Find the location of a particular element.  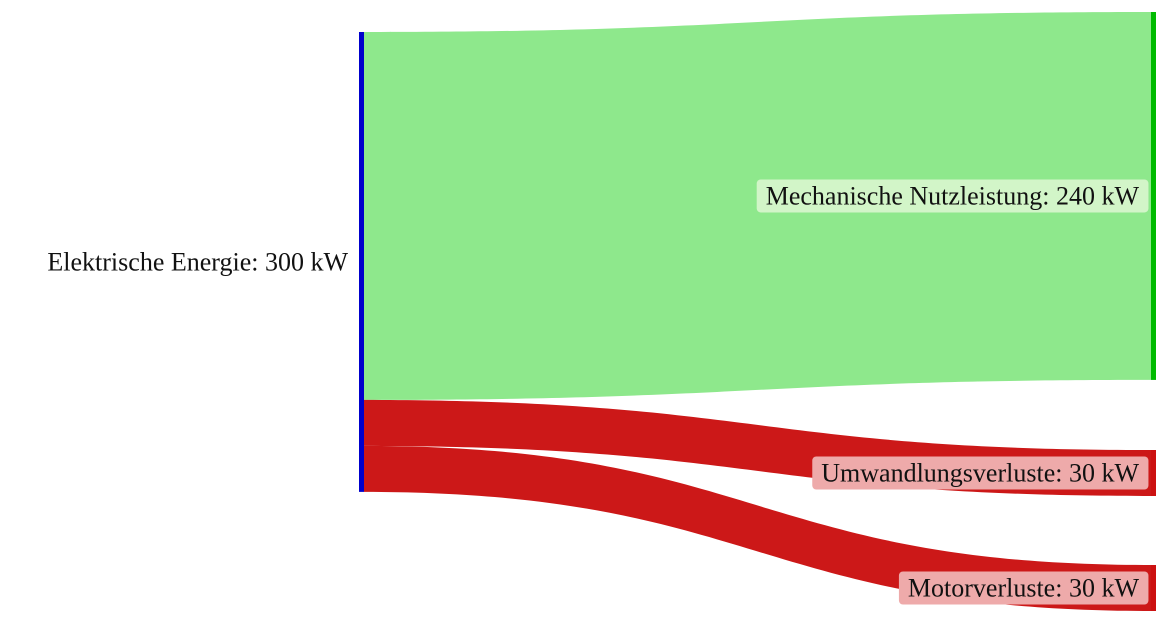

label-bg-mechanische-nutzleistung is located at coordinates (952, 196).